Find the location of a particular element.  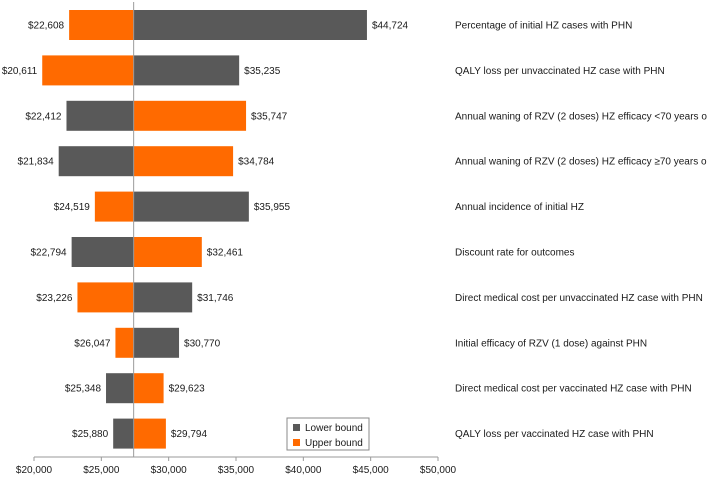

parameter-label: Discount rate for outcomes is located at coordinates (515, 253).